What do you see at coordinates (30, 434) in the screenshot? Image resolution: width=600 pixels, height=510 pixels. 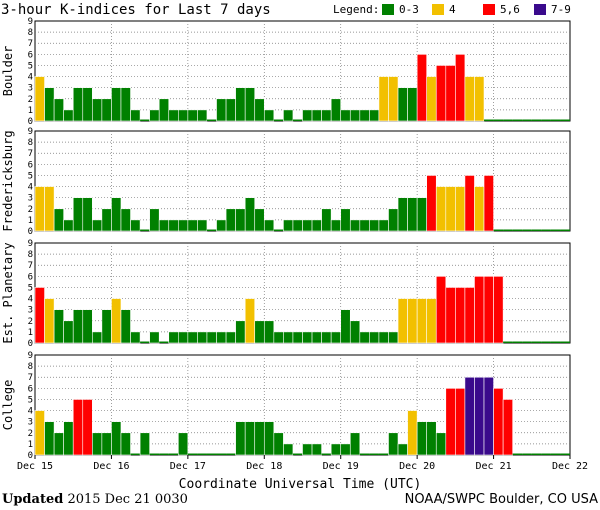 I see `y-tick-label: 2` at bounding box center [30, 434].